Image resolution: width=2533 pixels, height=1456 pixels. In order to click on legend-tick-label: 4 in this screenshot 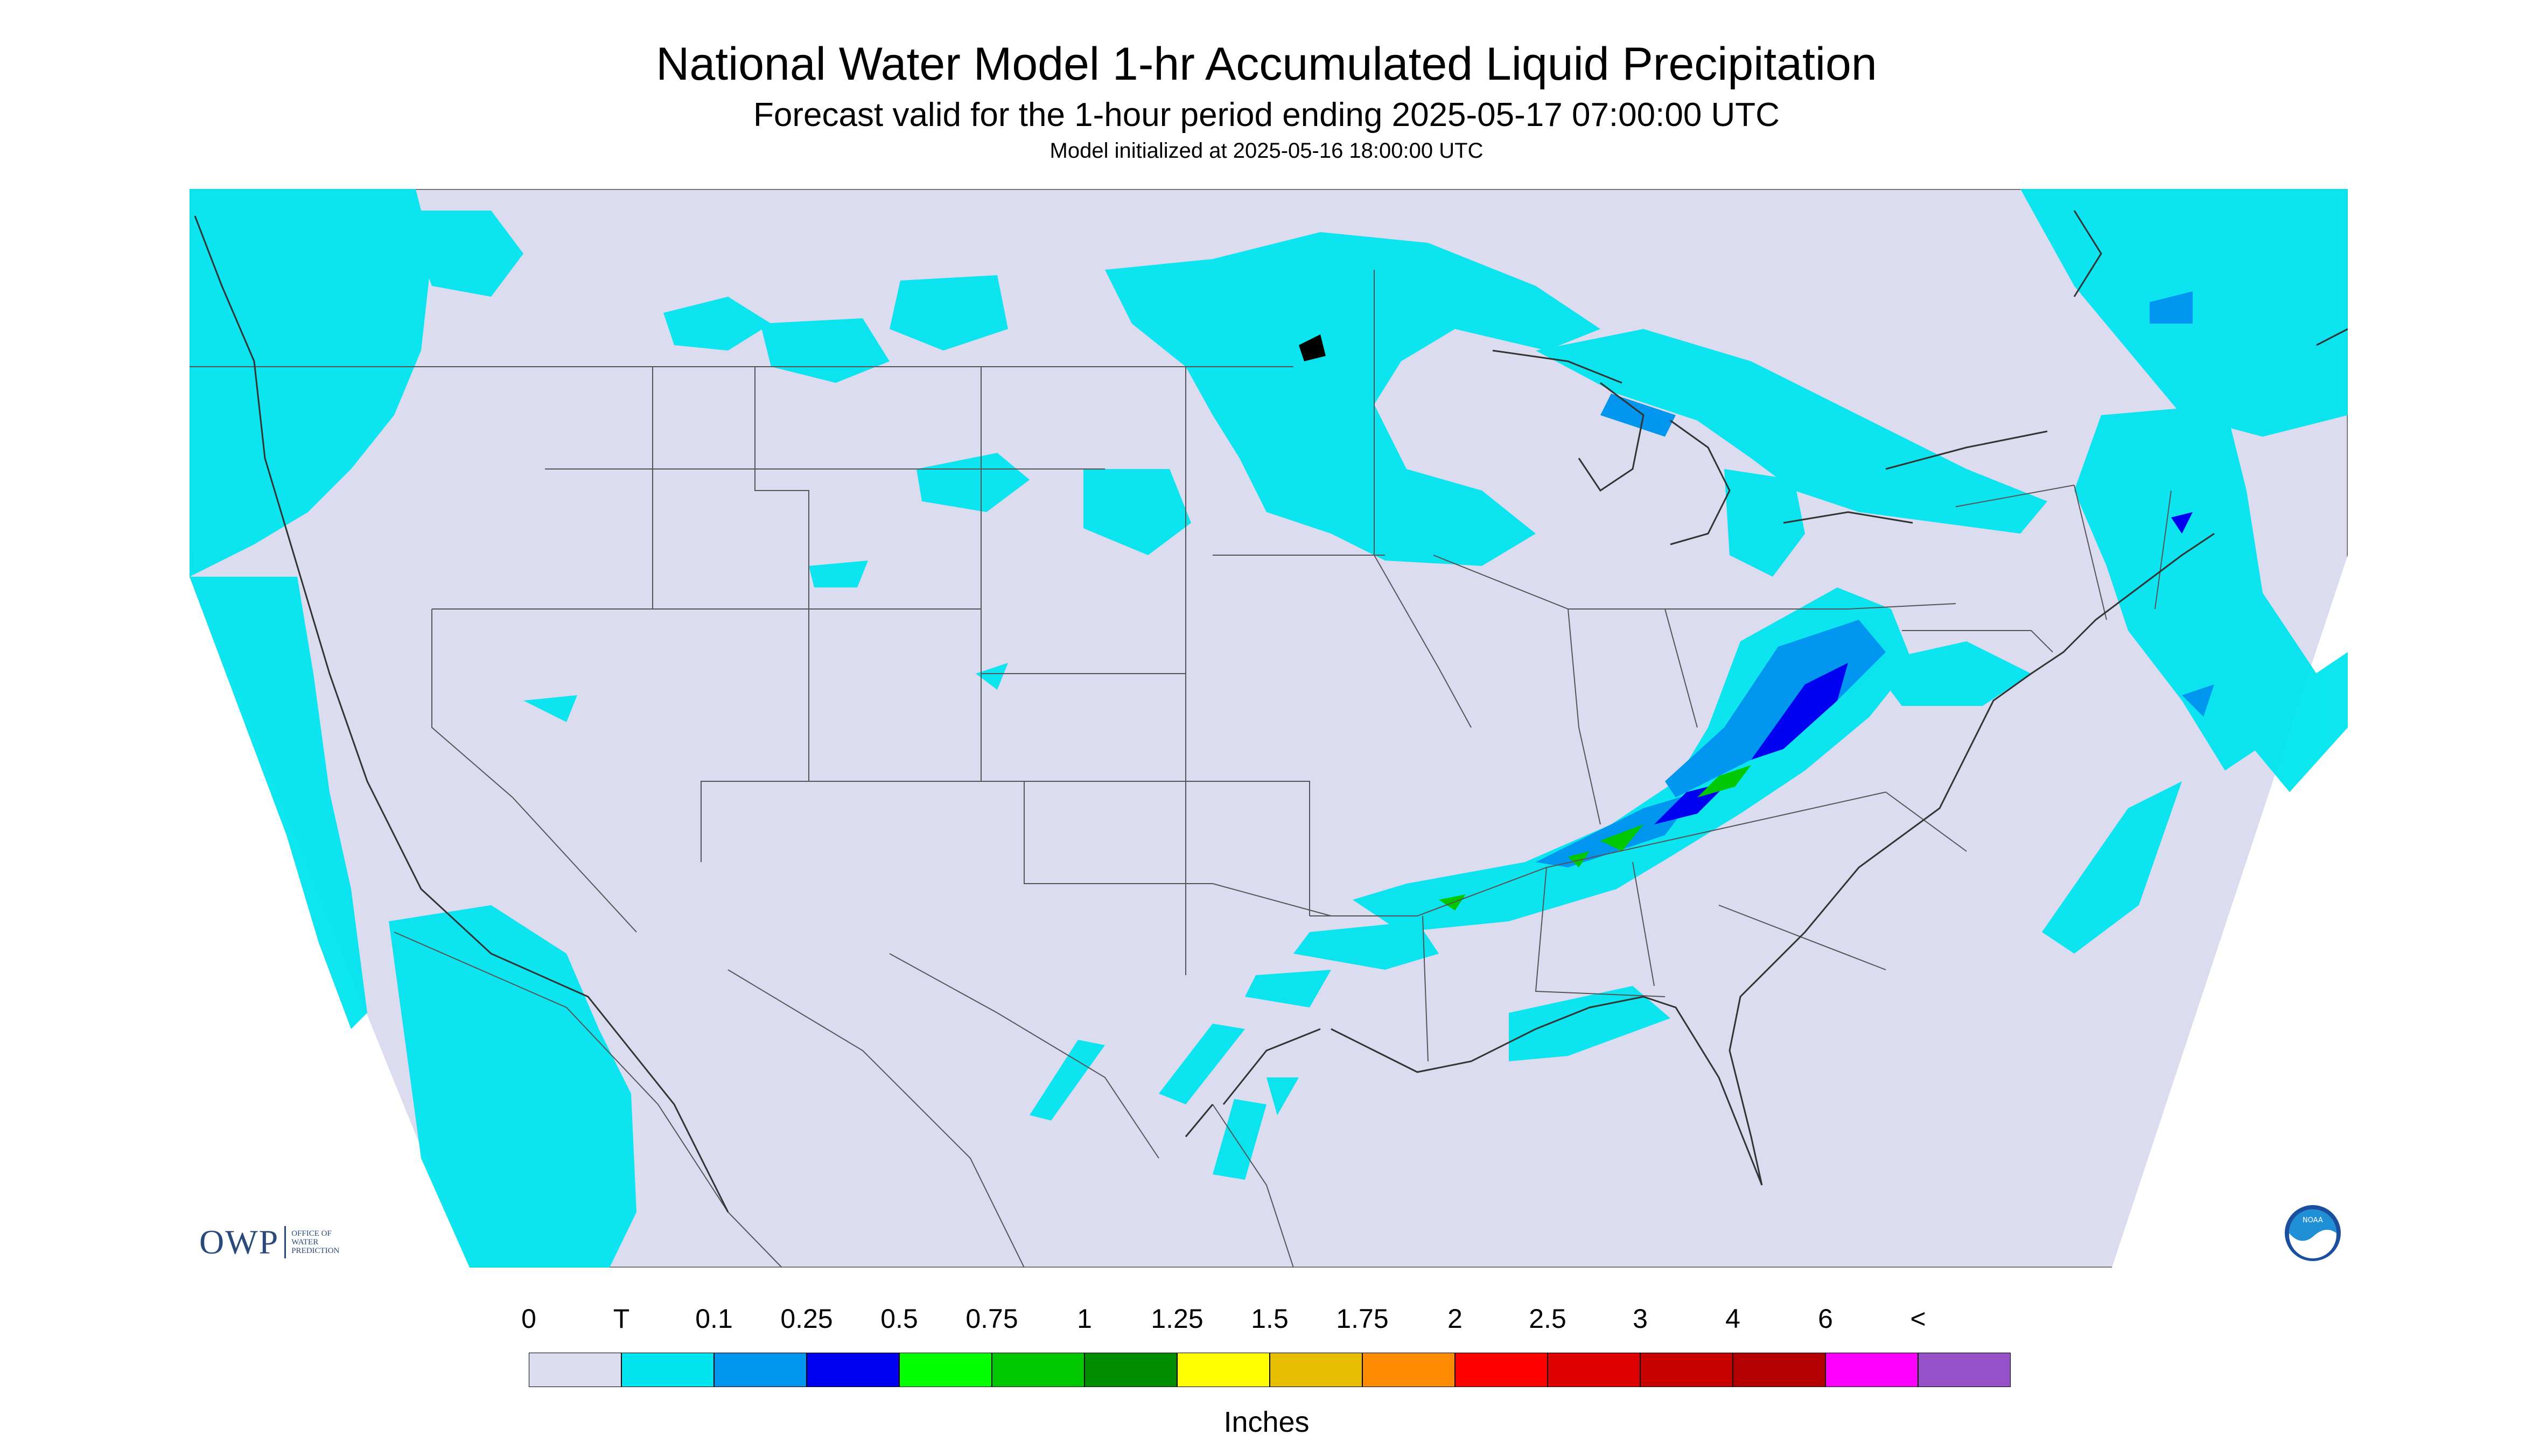, I will do `click(1733, 1319)`.